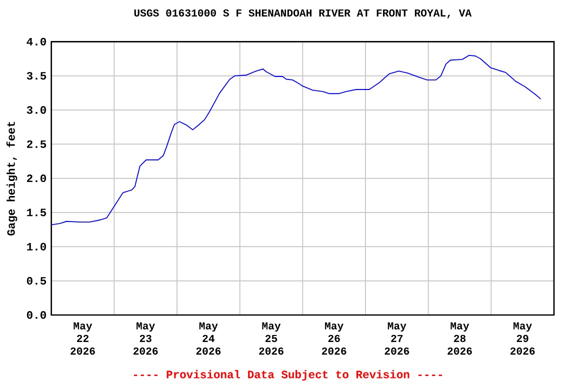  I want to click on x-tick-label: May 29 2026, so click(522, 338).